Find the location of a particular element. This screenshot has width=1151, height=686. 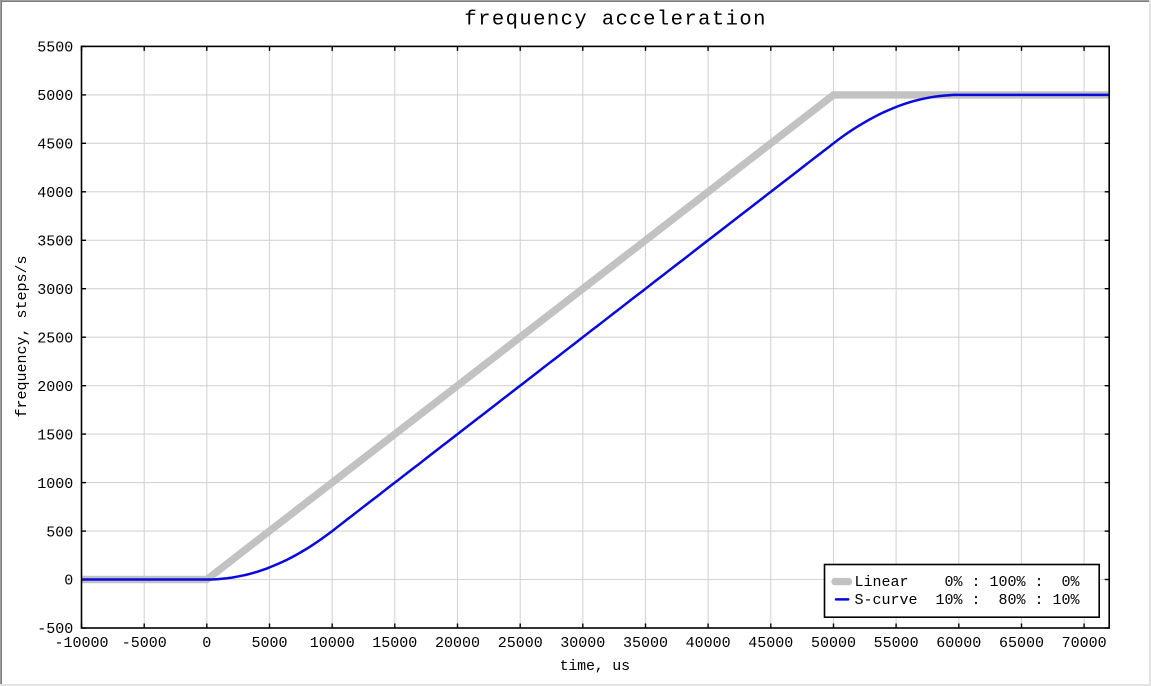

svg-text: 1500 is located at coordinates (55, 435).